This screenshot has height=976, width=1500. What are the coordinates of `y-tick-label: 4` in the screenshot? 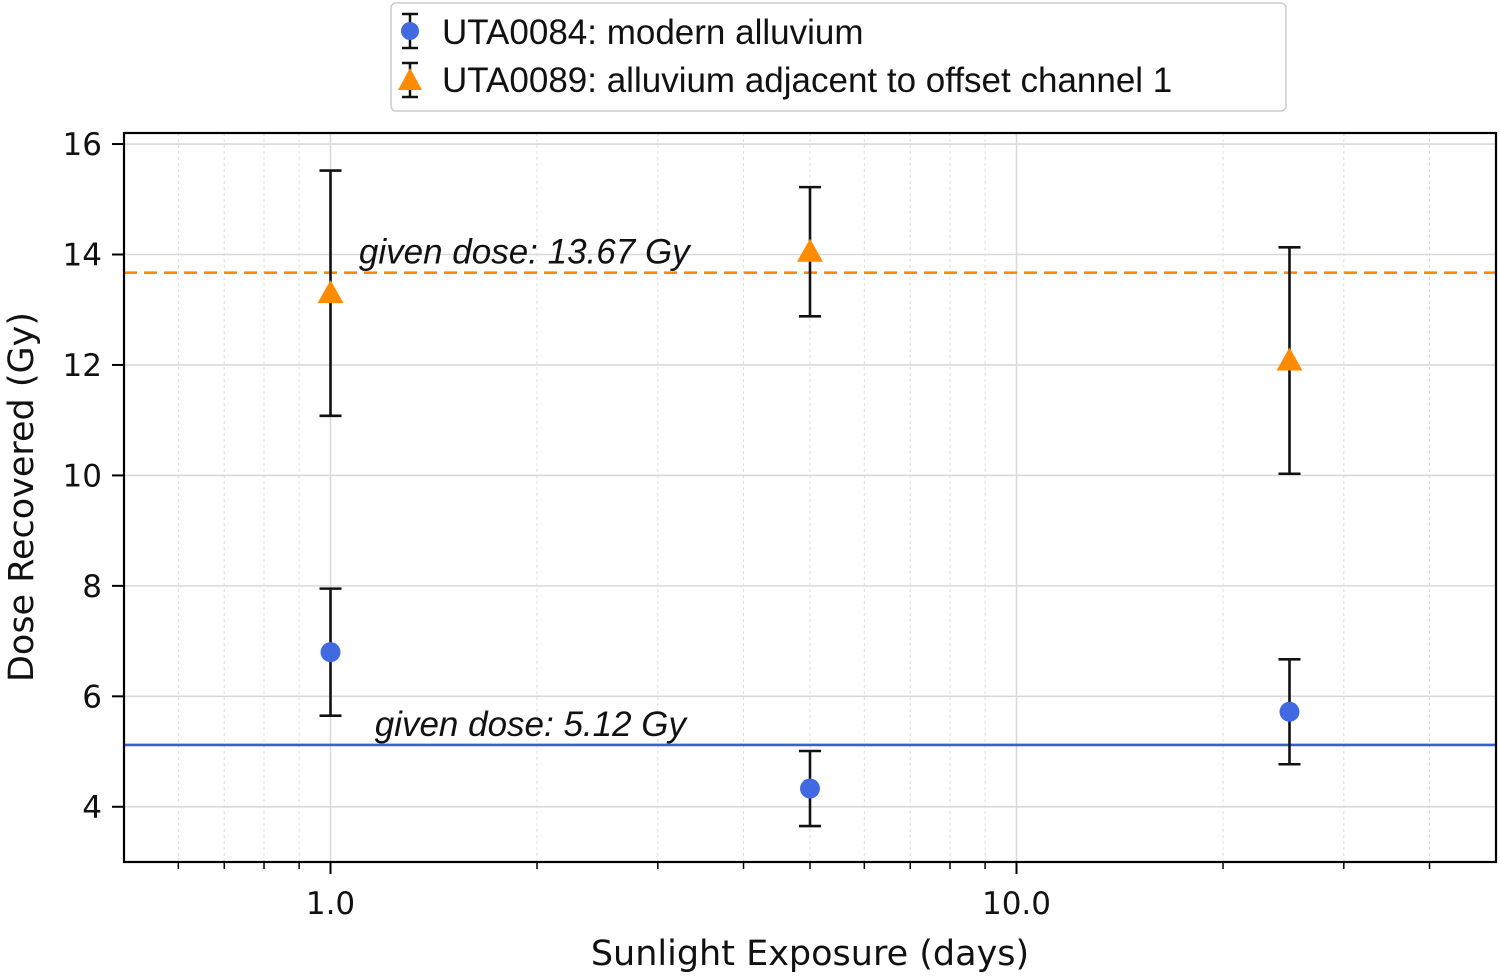 It's located at (92, 808).